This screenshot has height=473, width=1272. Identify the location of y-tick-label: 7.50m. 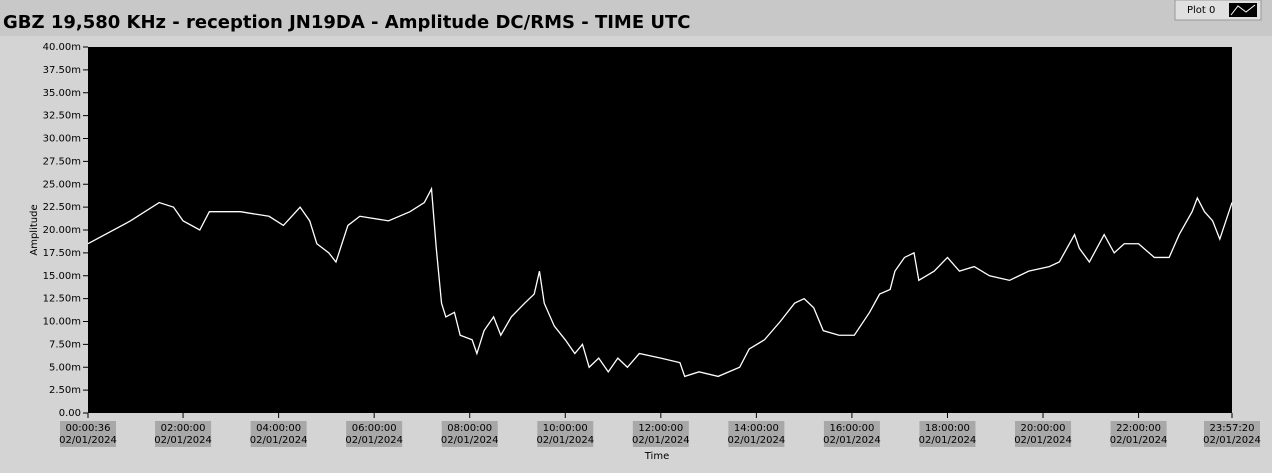
(65, 344).